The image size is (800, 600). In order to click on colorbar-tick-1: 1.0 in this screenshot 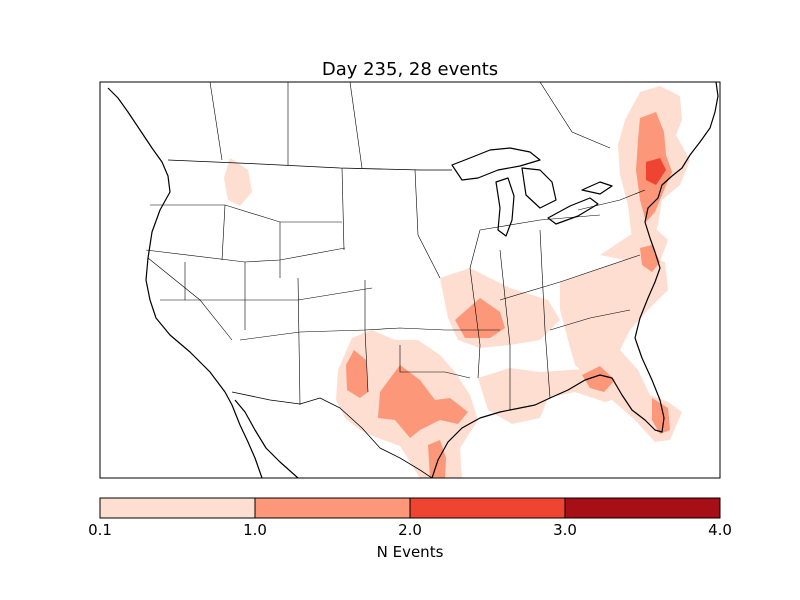, I will do `click(255, 530)`.